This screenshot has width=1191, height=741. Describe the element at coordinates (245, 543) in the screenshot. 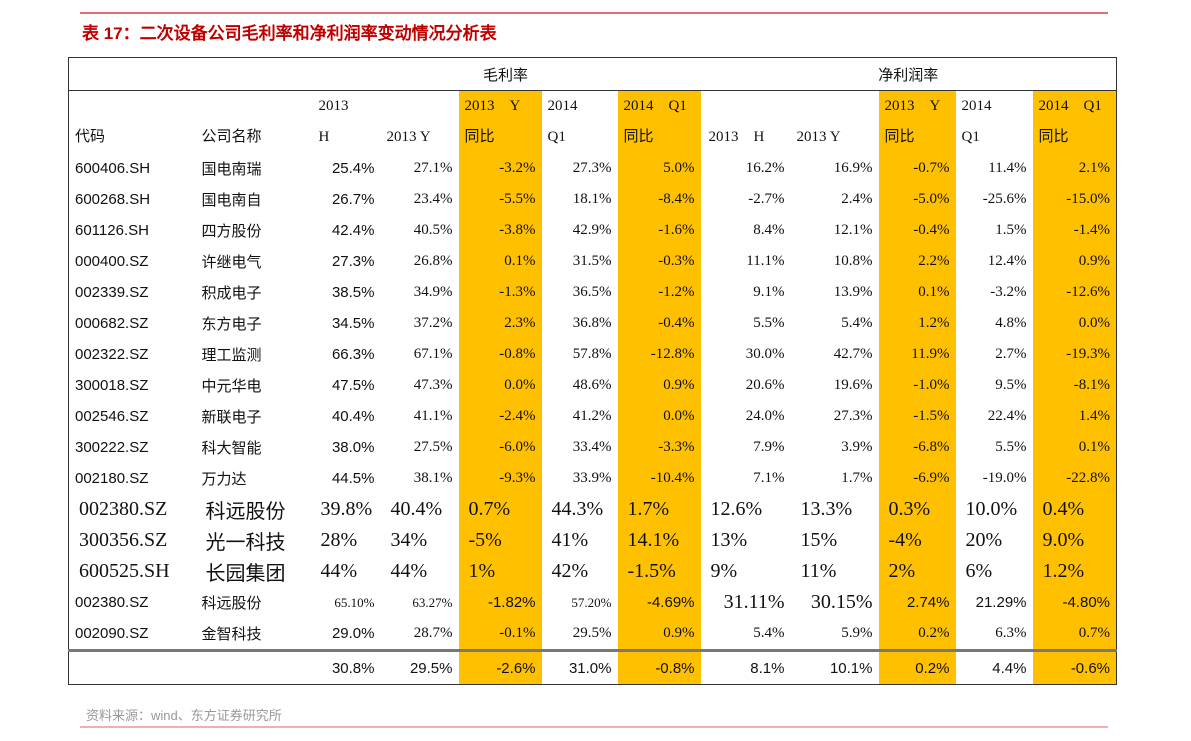

I see `cell-company: 光一科技` at that location.